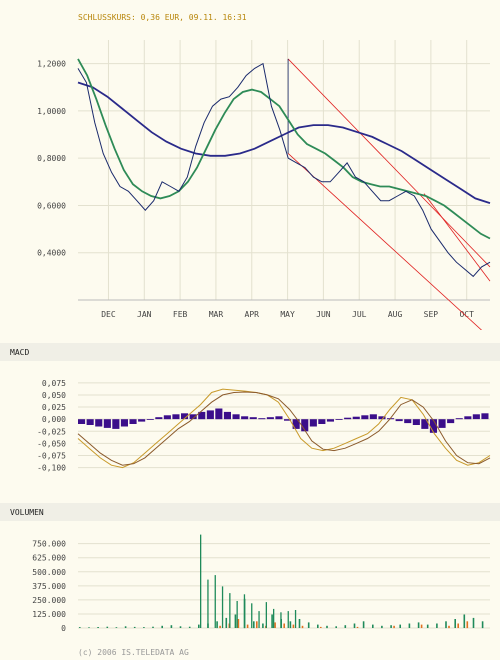  I want to click on volume-section-label: VOLUMEN, so click(27, 512).